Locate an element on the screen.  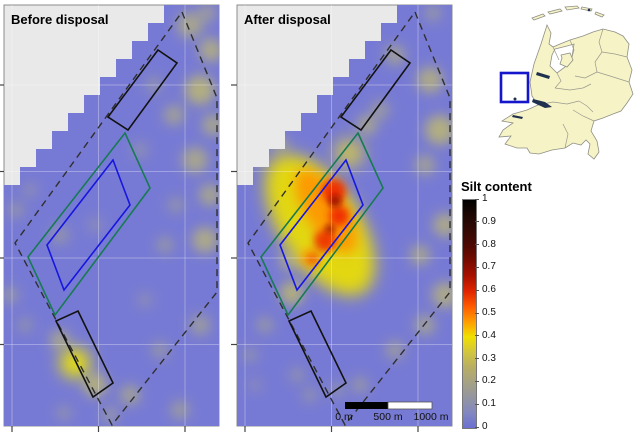
tick-label: 0.4 is located at coordinates (489, 335).